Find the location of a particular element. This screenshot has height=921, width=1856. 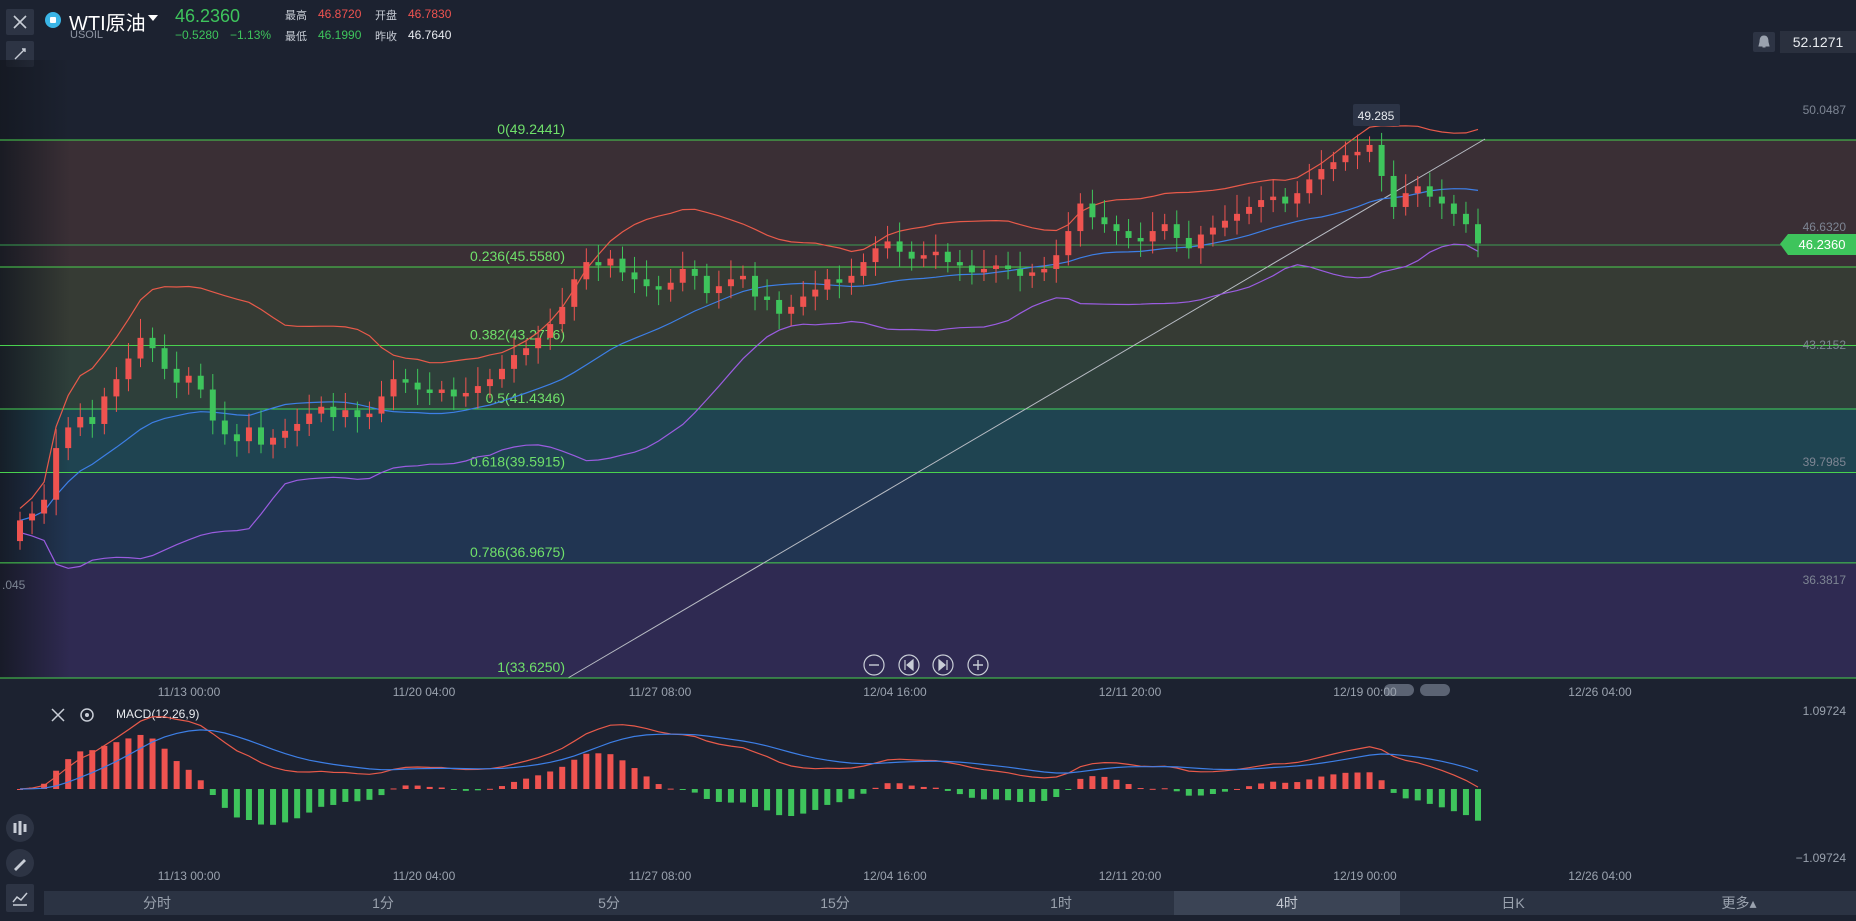

step-back-button is located at coordinates (909, 665).